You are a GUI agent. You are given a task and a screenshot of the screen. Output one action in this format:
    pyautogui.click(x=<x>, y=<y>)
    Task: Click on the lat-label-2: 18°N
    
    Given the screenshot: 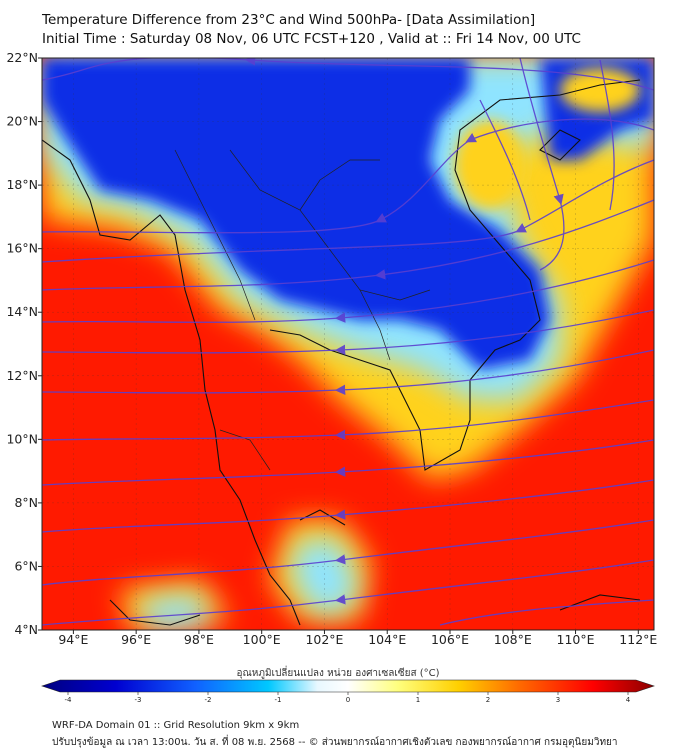 What is the action you would take?
    pyautogui.click(x=22, y=184)
    